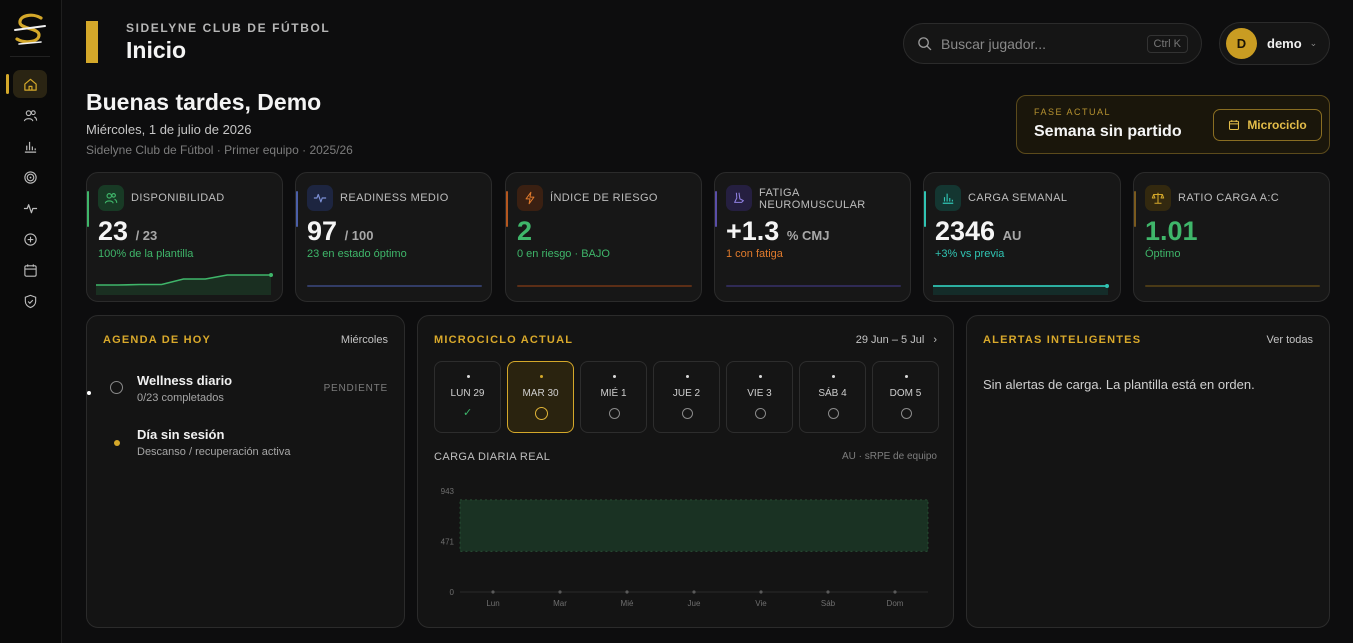 This screenshot has width=1353, height=643. What do you see at coordinates (1171, 231) in the screenshot?
I see `kpi-value: 1.01` at bounding box center [1171, 231].